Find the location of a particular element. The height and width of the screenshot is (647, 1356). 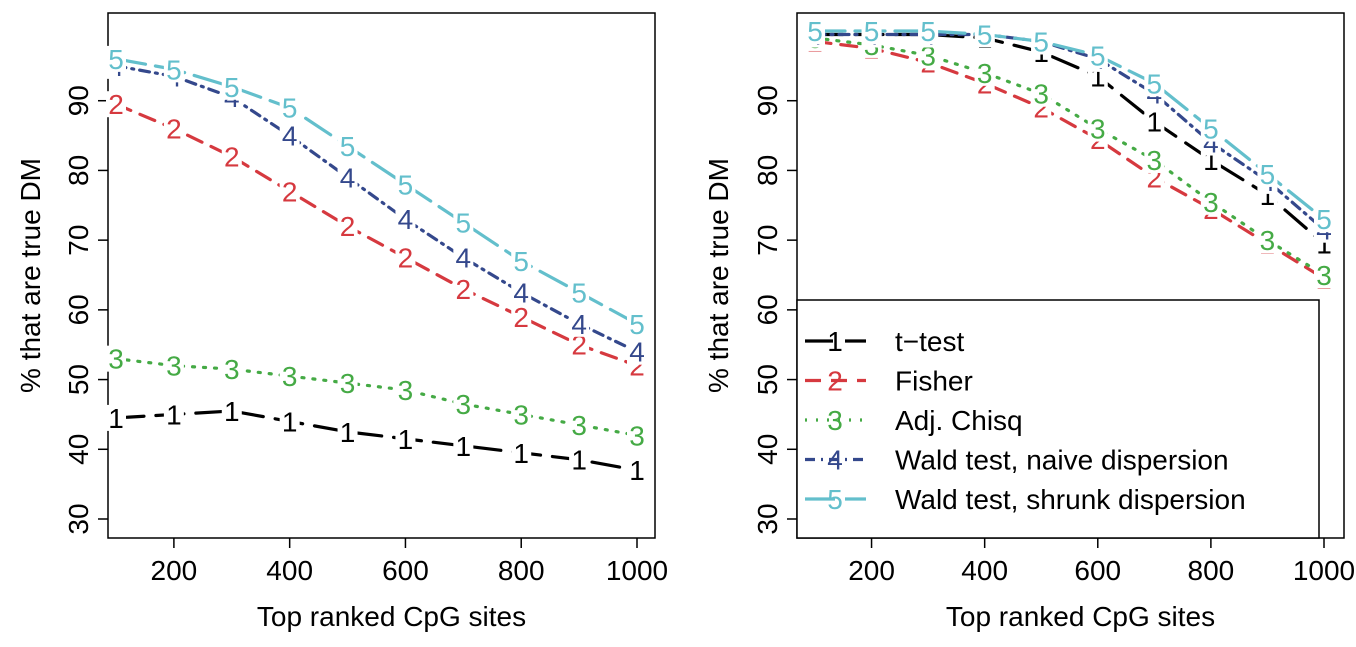

series-3: 3 3 3 3 3 3 3 3 3 3 is located at coordinates (376, 397).